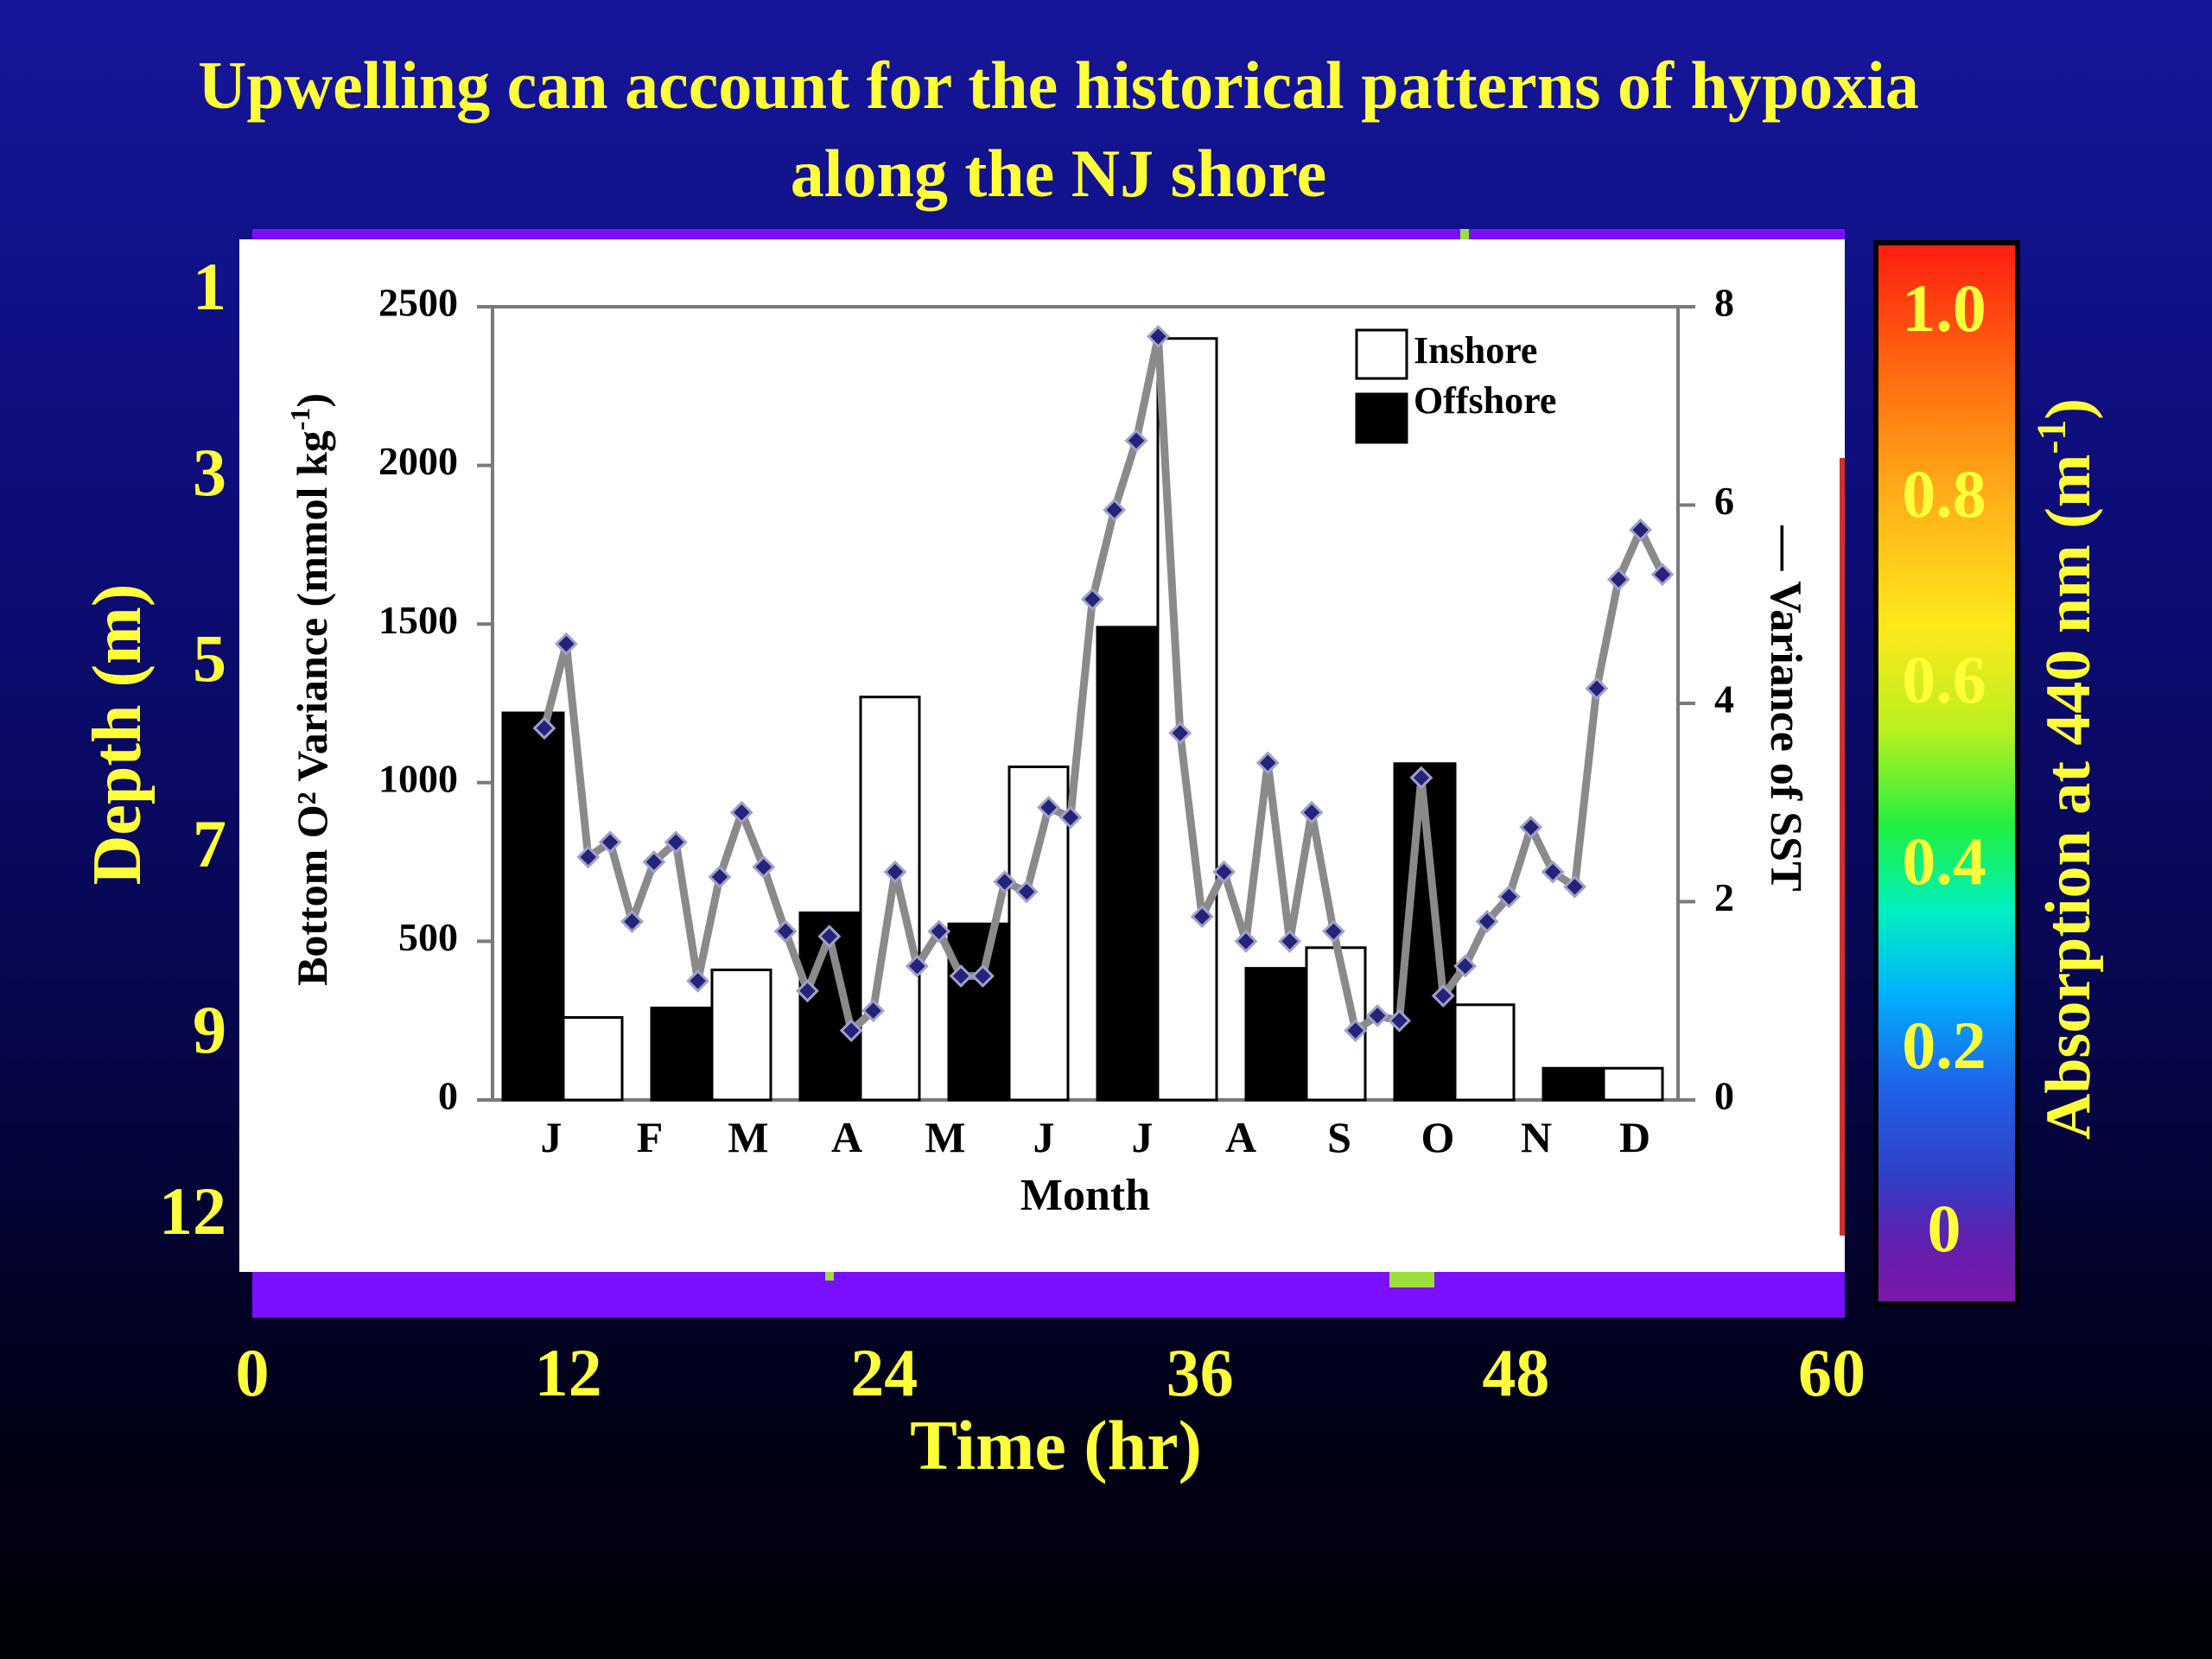 The image size is (2212, 1659). Describe the element at coordinates (1515, 1372) in the screenshot. I see `time-tick-label: 48` at that location.